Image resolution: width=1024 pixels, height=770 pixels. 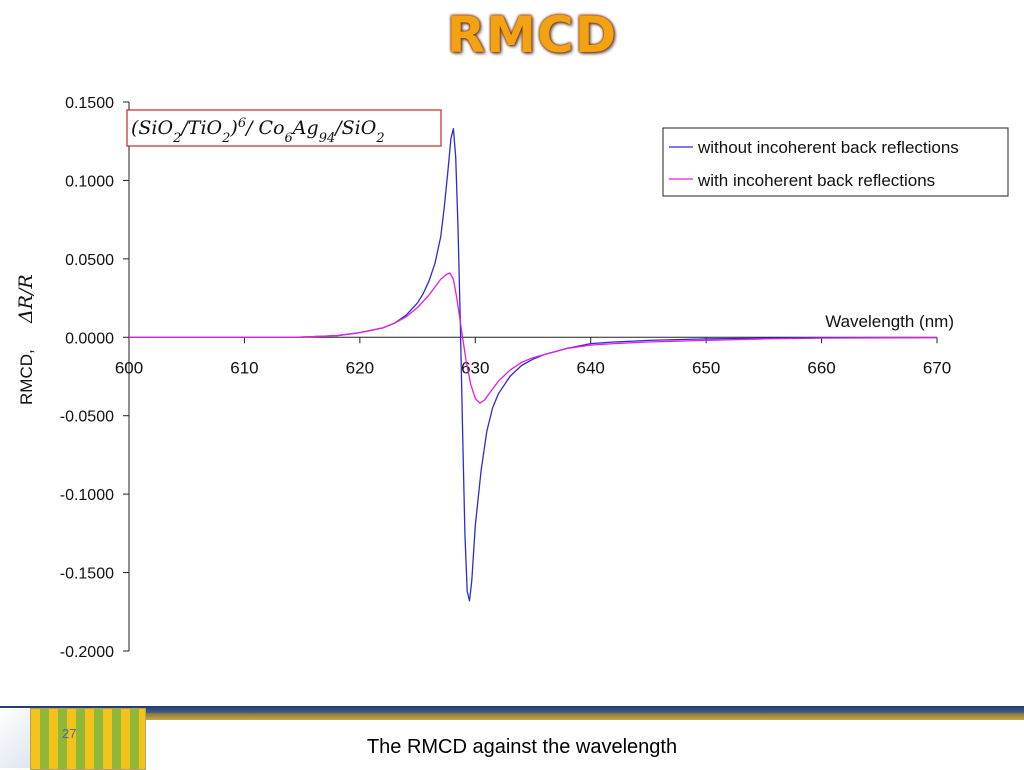 I want to click on x-tick-label: 660, so click(x=821, y=367).